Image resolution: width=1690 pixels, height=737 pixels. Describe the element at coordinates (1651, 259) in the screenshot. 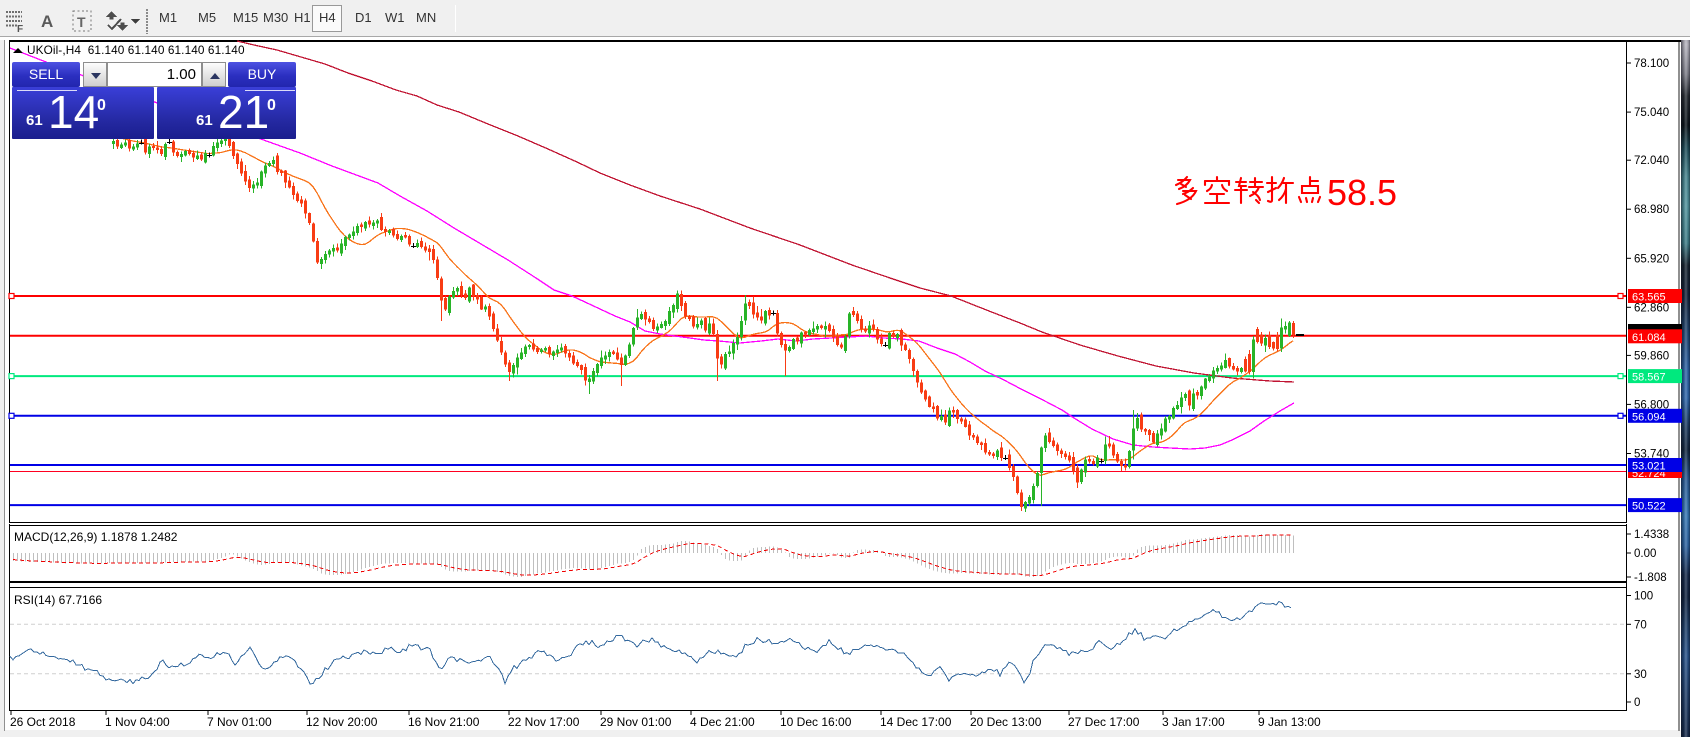

I see `svg-text: 65.920` at that location.